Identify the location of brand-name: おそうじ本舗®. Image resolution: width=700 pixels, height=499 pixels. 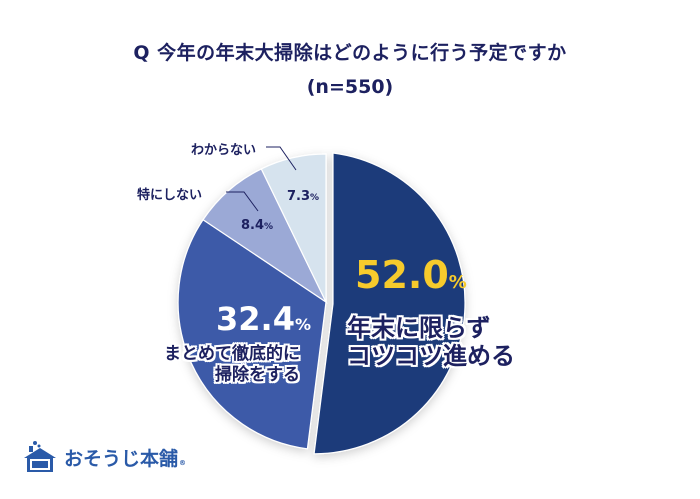
(125, 458).